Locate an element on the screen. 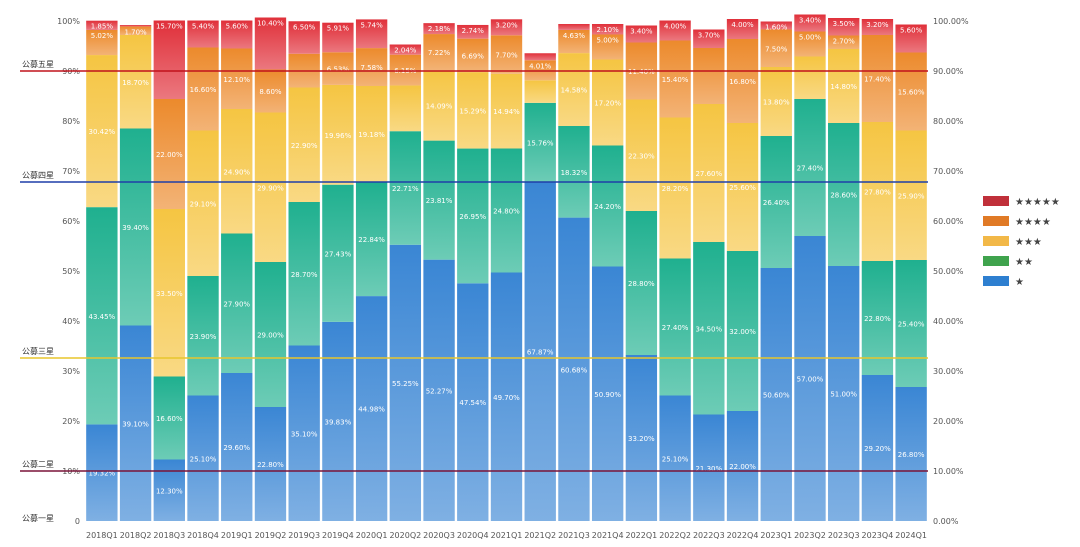 This screenshot has width=1080, height=547. segment-value-label: 49.70% is located at coordinates (506, 398).